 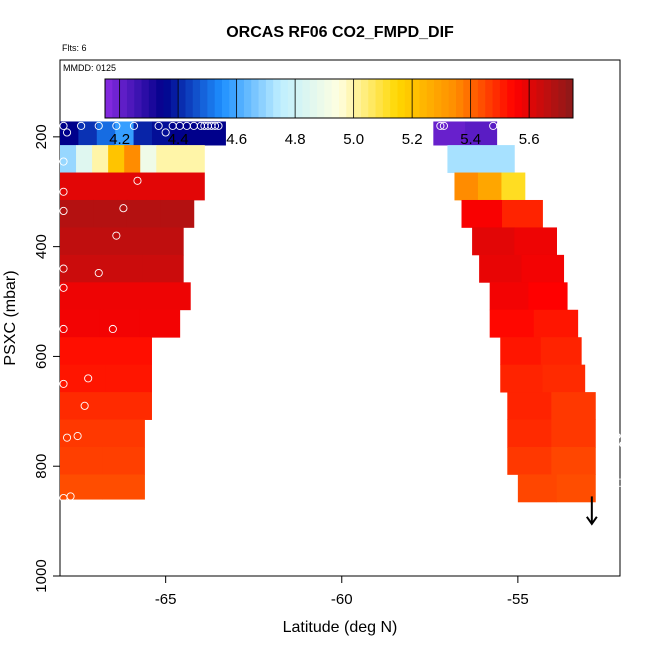 I want to click on y-tick-label: 600, so click(x=41, y=356).